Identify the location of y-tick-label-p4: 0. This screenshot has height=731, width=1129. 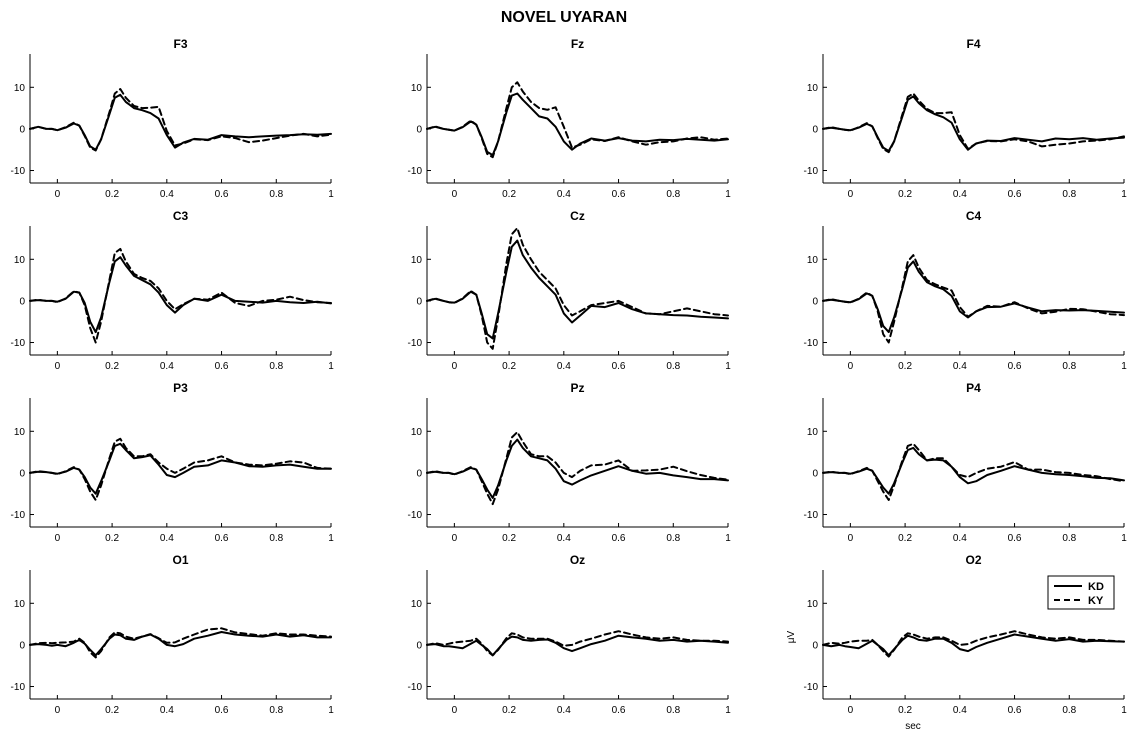
(815, 473).